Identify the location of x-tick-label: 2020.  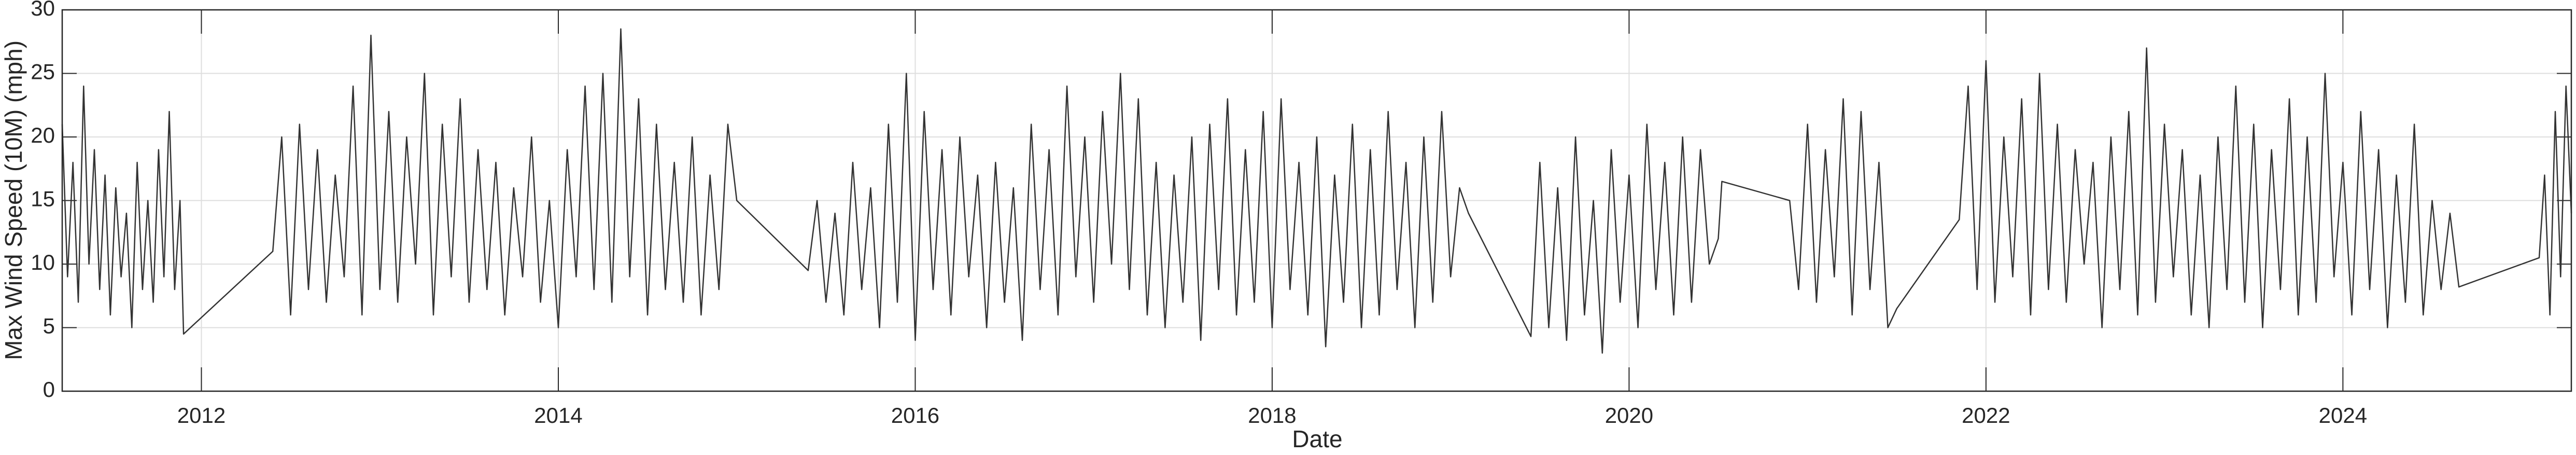
(1629, 416).